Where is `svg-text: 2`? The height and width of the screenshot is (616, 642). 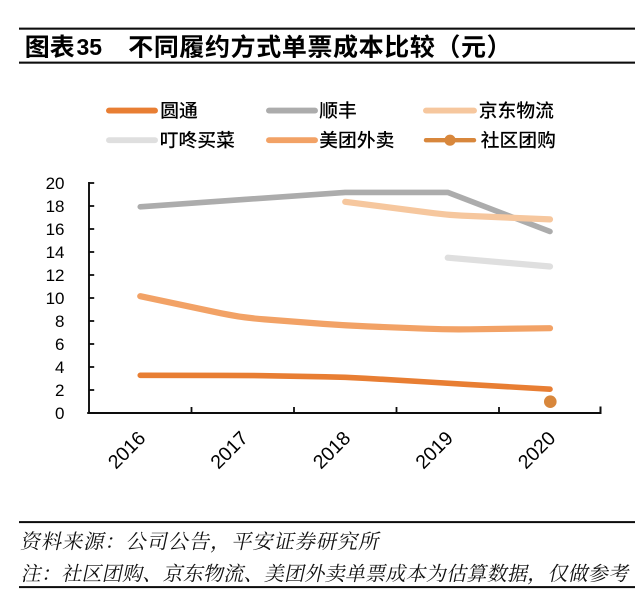
svg-text: 2 is located at coordinates (59, 390).